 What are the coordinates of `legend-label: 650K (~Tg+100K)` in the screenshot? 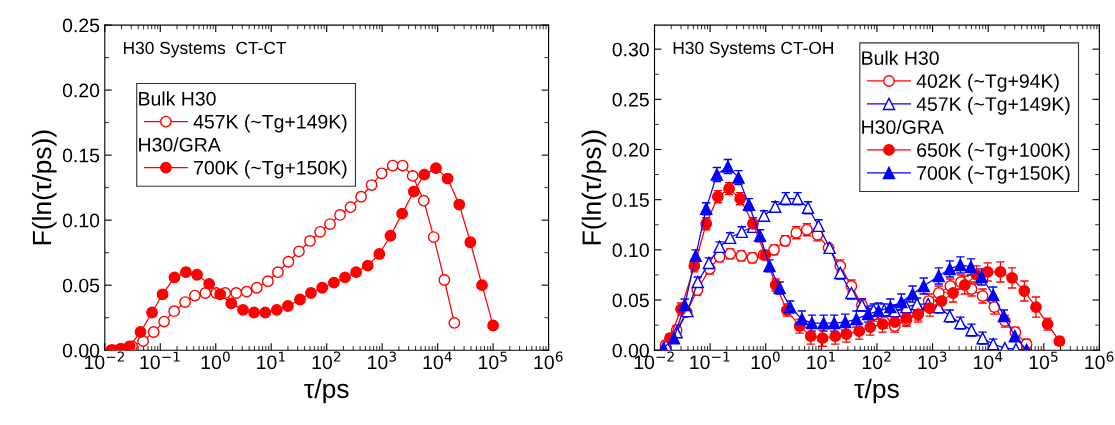 It's located at (993, 151).